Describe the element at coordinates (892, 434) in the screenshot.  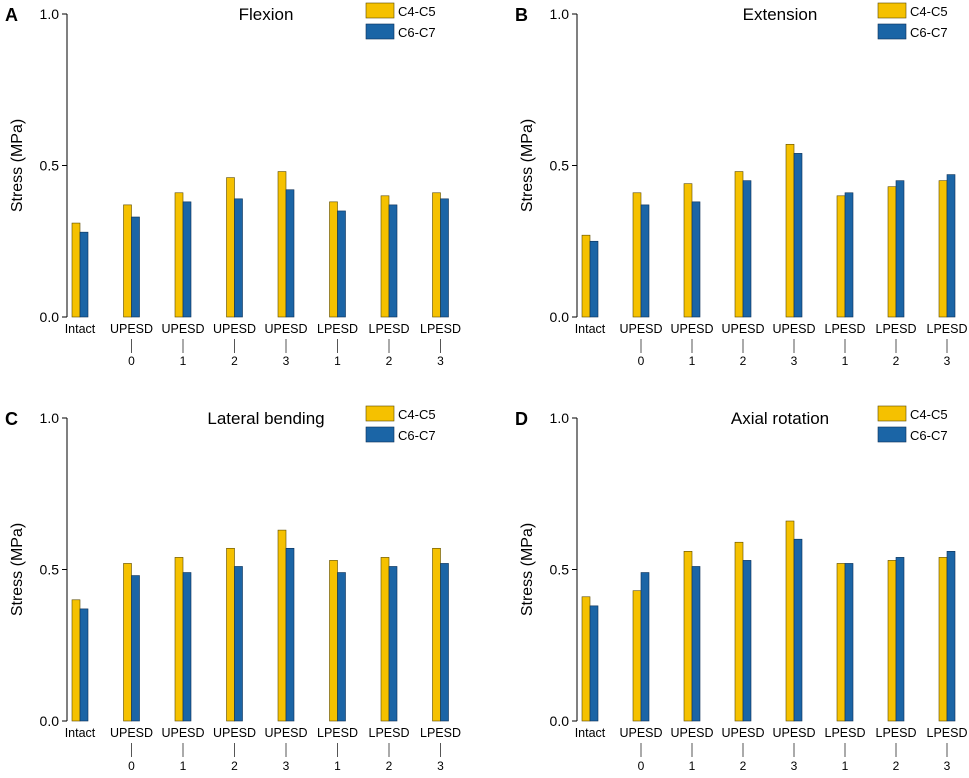
I see `legend-swatch-c6-c7` at that location.